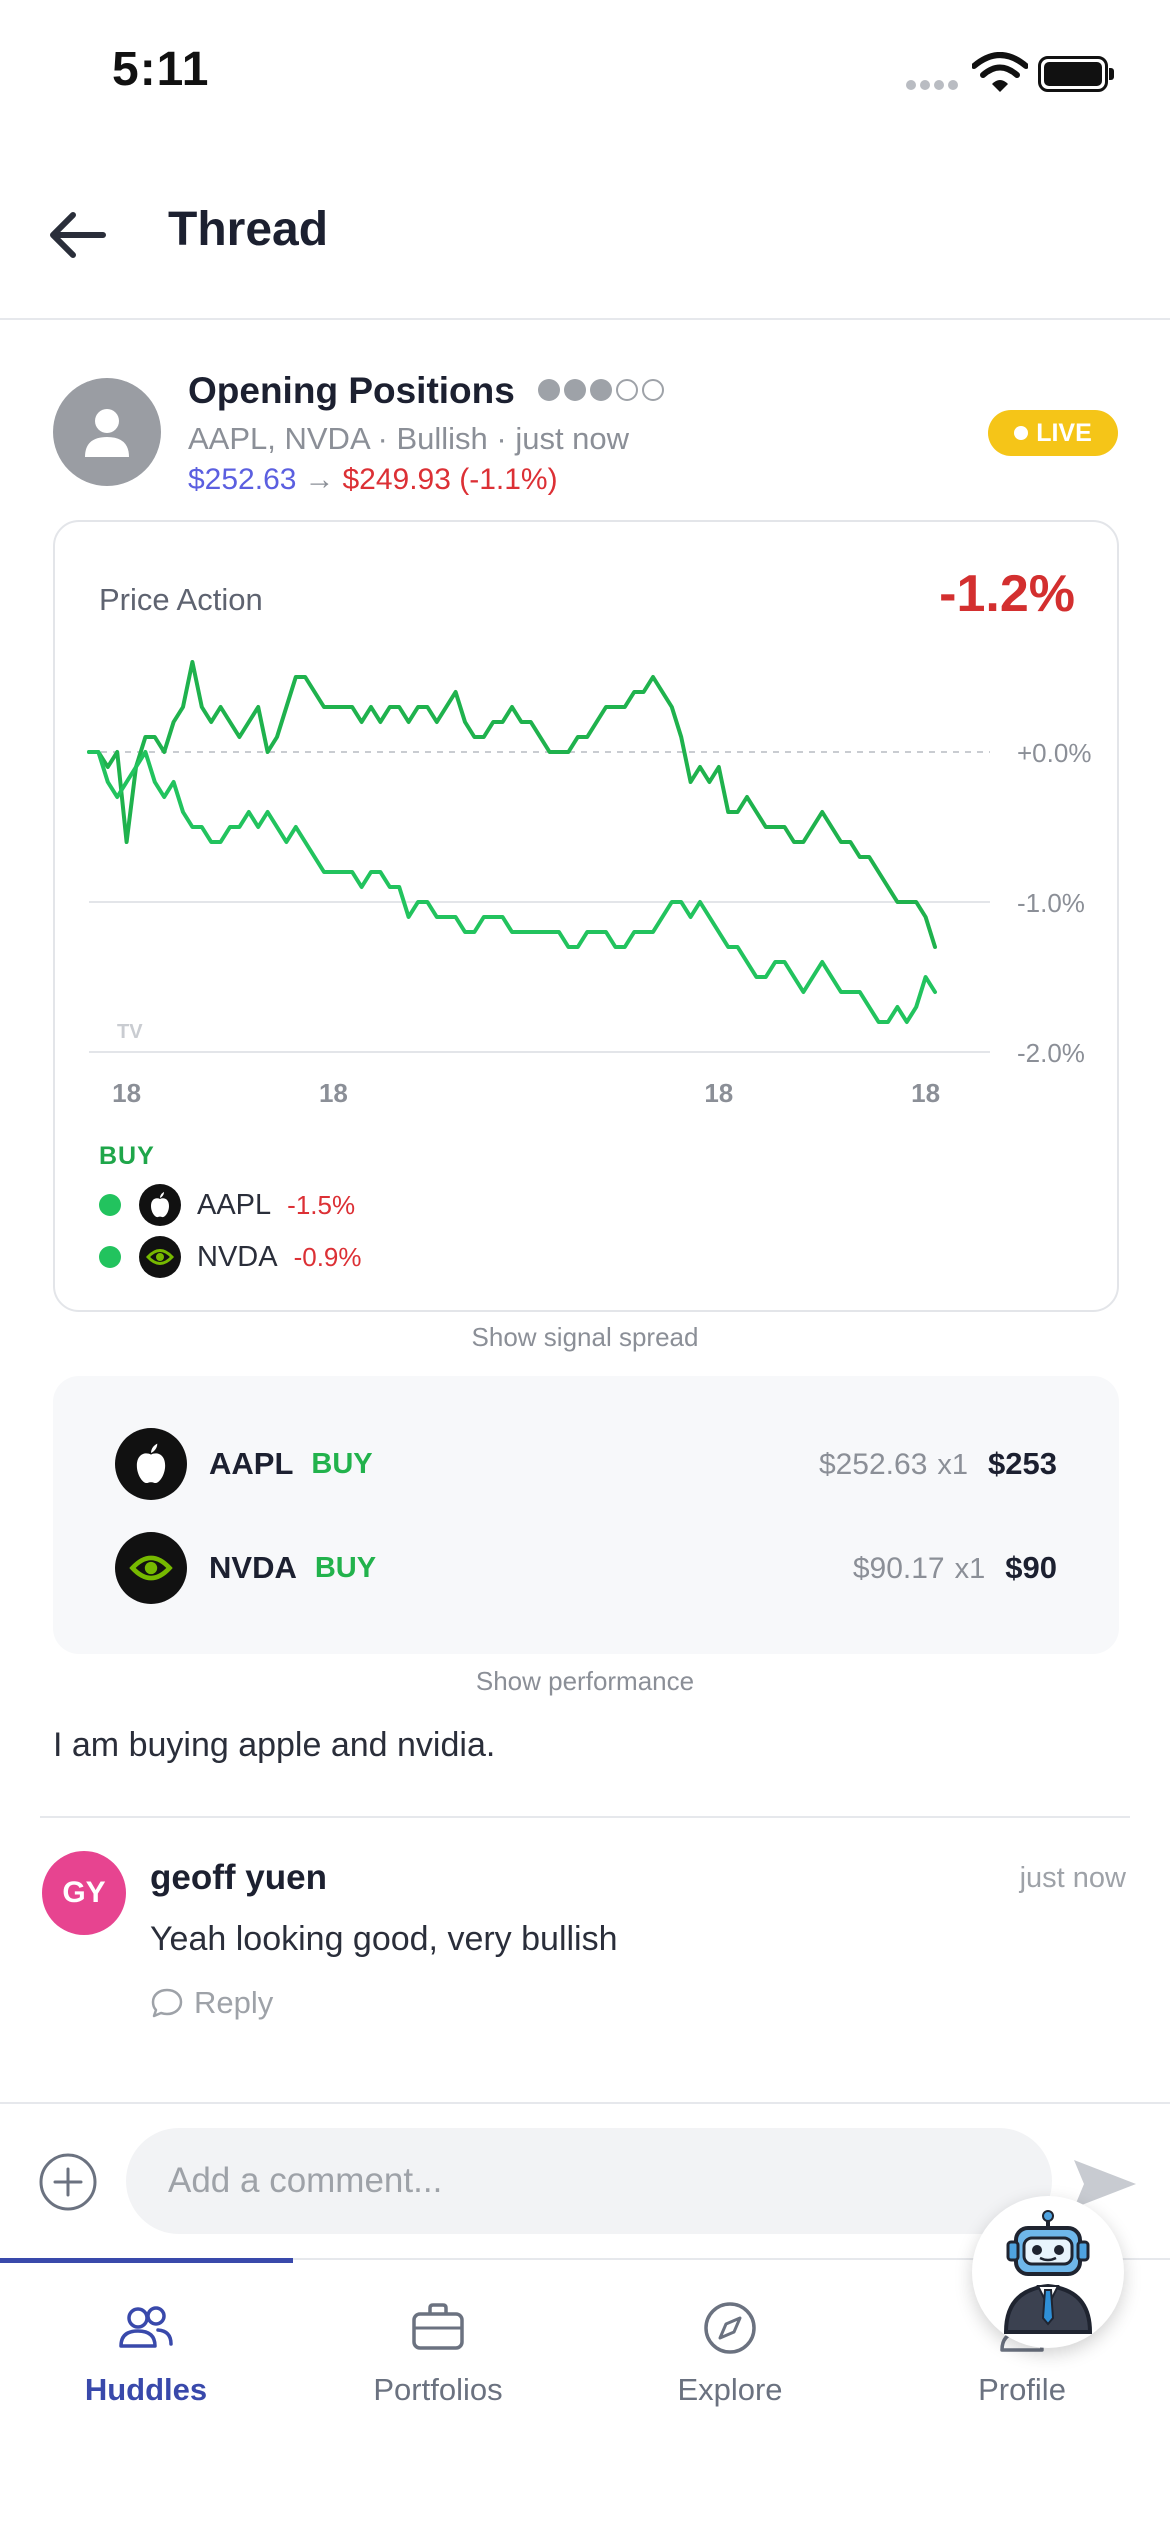  I want to click on tab-label: Huddles, so click(146, 2389).